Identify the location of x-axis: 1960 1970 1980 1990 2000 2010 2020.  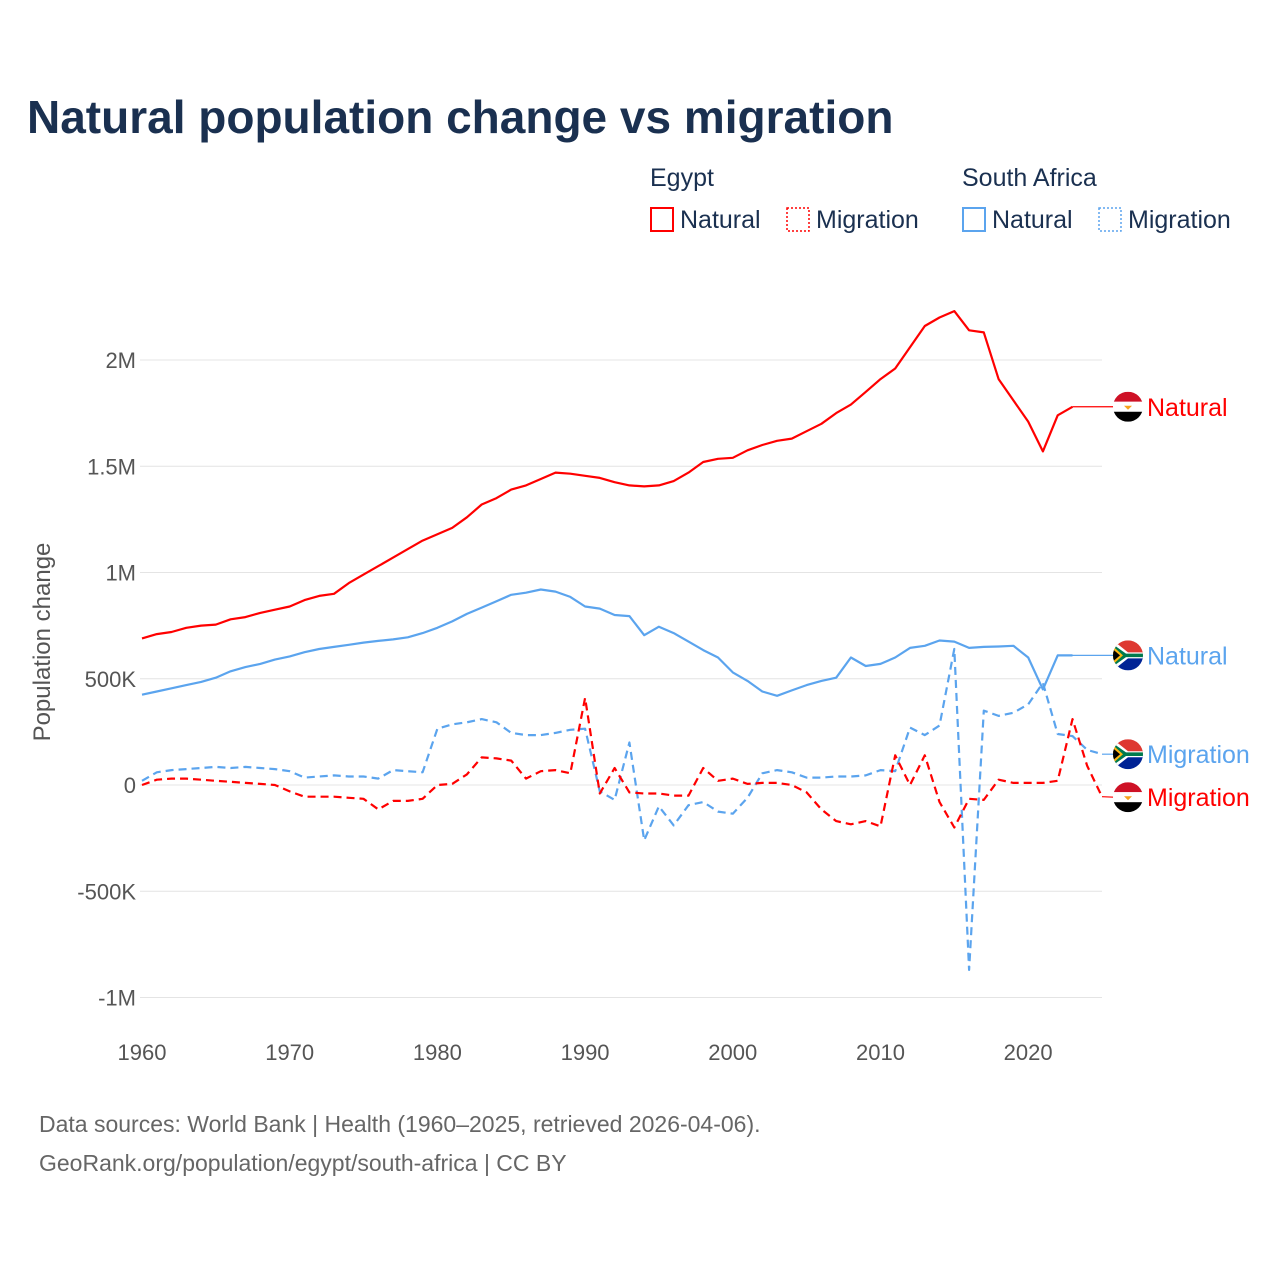
(585, 1052).